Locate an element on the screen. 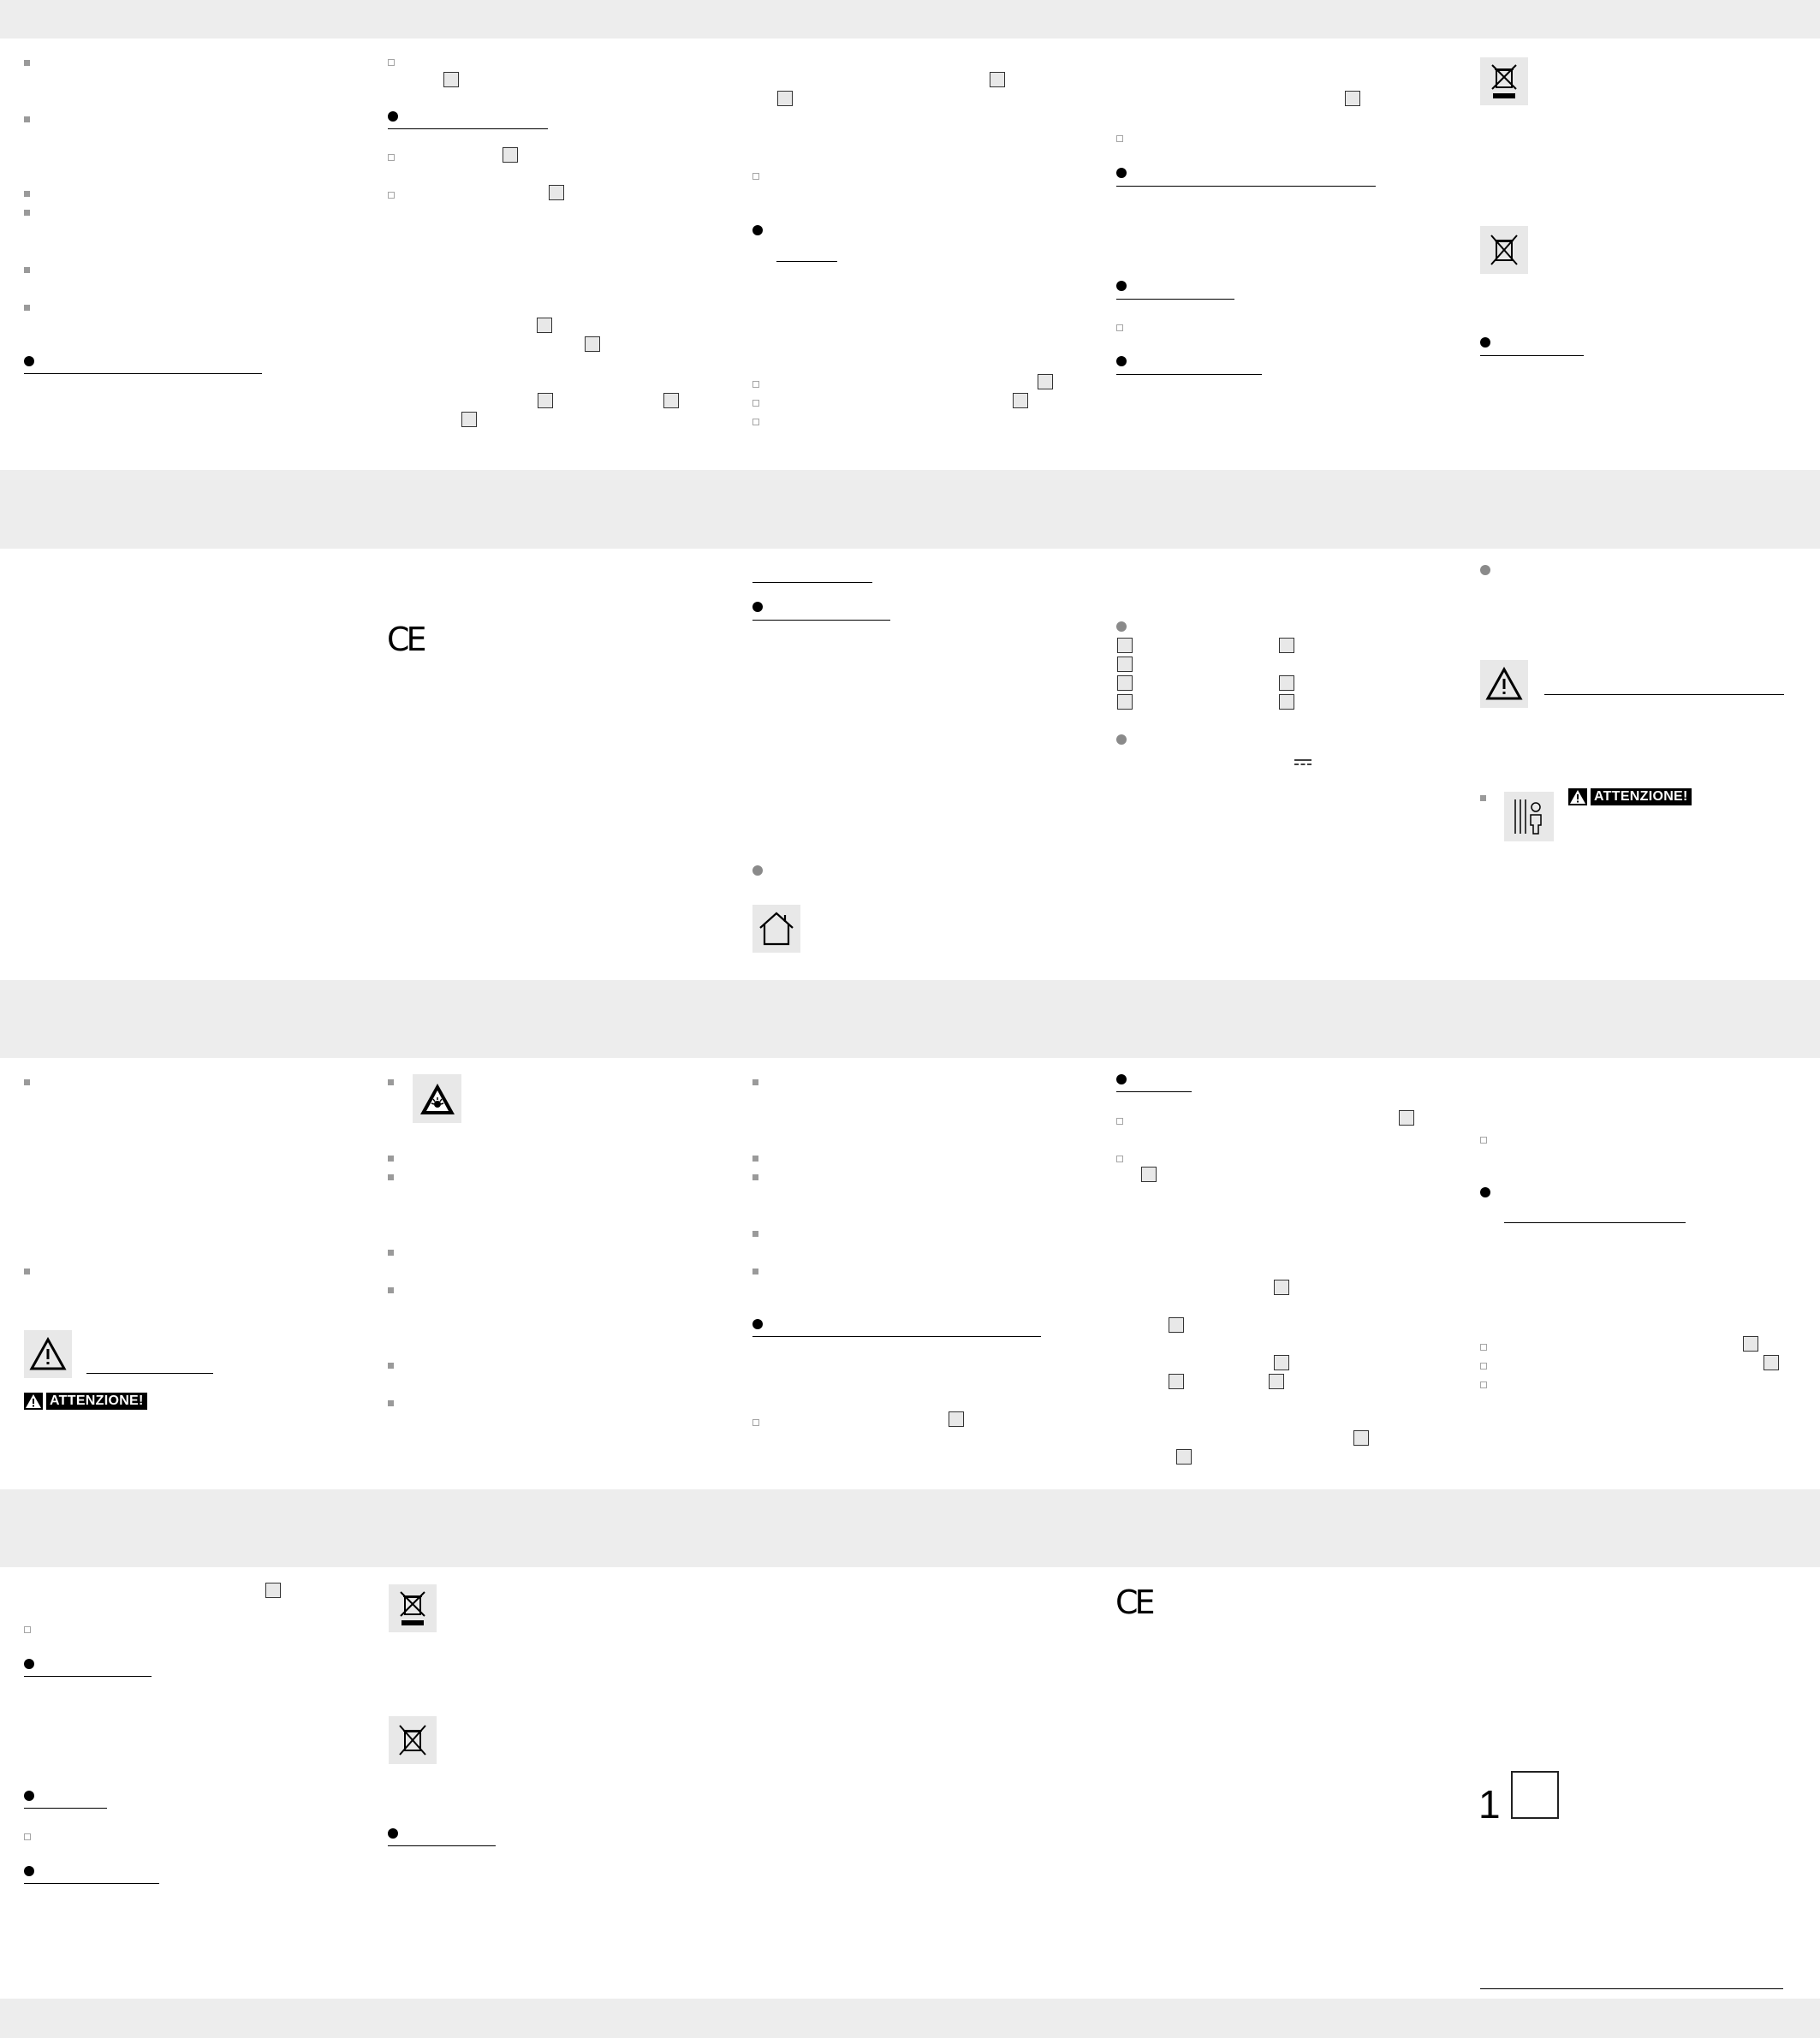  house-icon is located at coordinates (776, 929).